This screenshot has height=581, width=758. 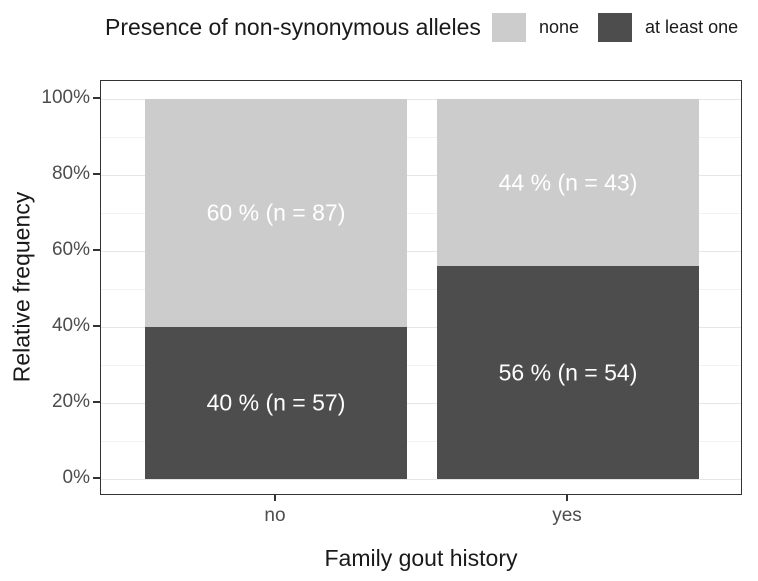 I want to click on y-tick-label: 40%, so click(x=70, y=325).